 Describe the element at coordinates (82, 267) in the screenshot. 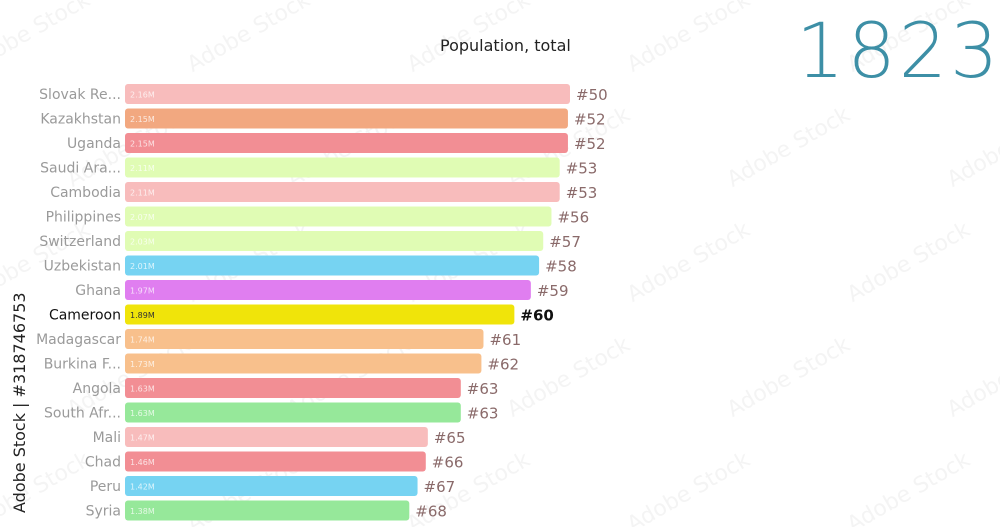

I see `category-label: Uzbekistan` at that location.